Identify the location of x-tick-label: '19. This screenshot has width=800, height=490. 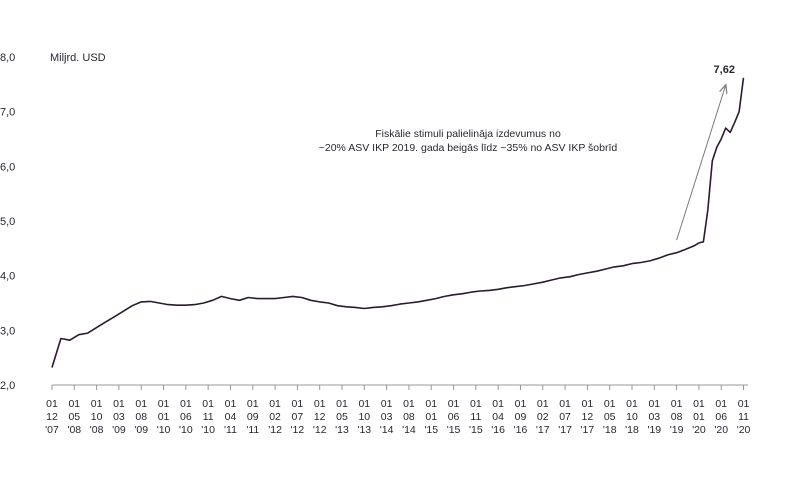
(677, 430).